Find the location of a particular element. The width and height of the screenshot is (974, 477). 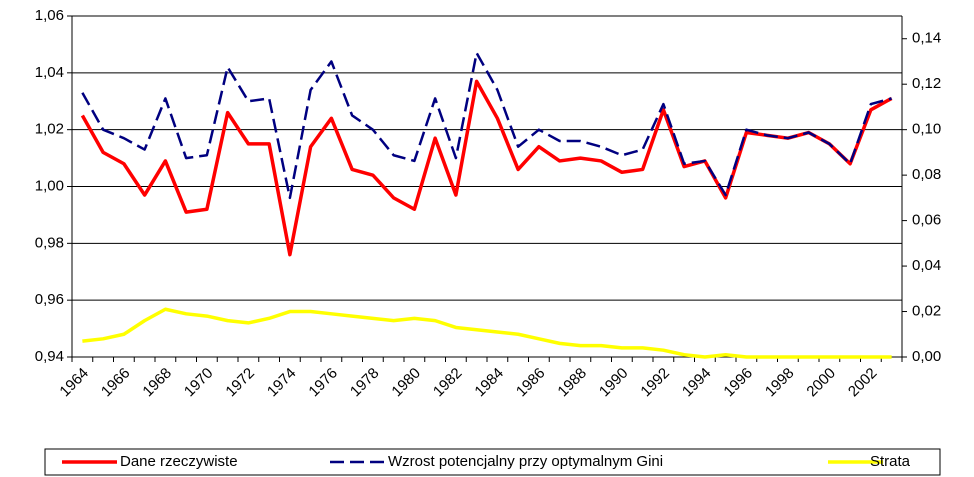

x-tick-label: 1992 is located at coordinates (655, 383).